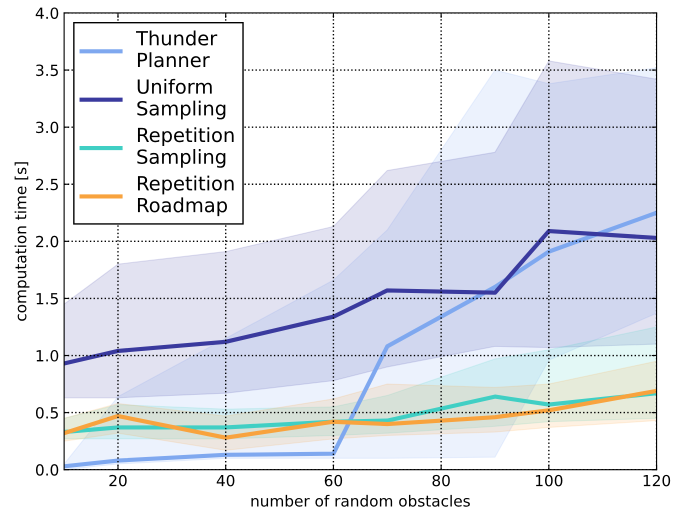  I want to click on y-axis-title: computation time [s], so click(22, 241).